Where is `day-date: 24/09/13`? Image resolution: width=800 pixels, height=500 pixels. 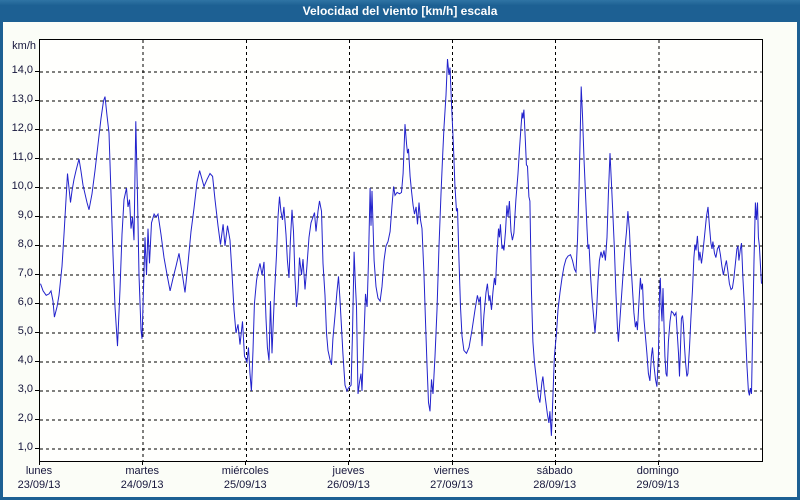 day-date: 24/09/13 is located at coordinates (142, 485).